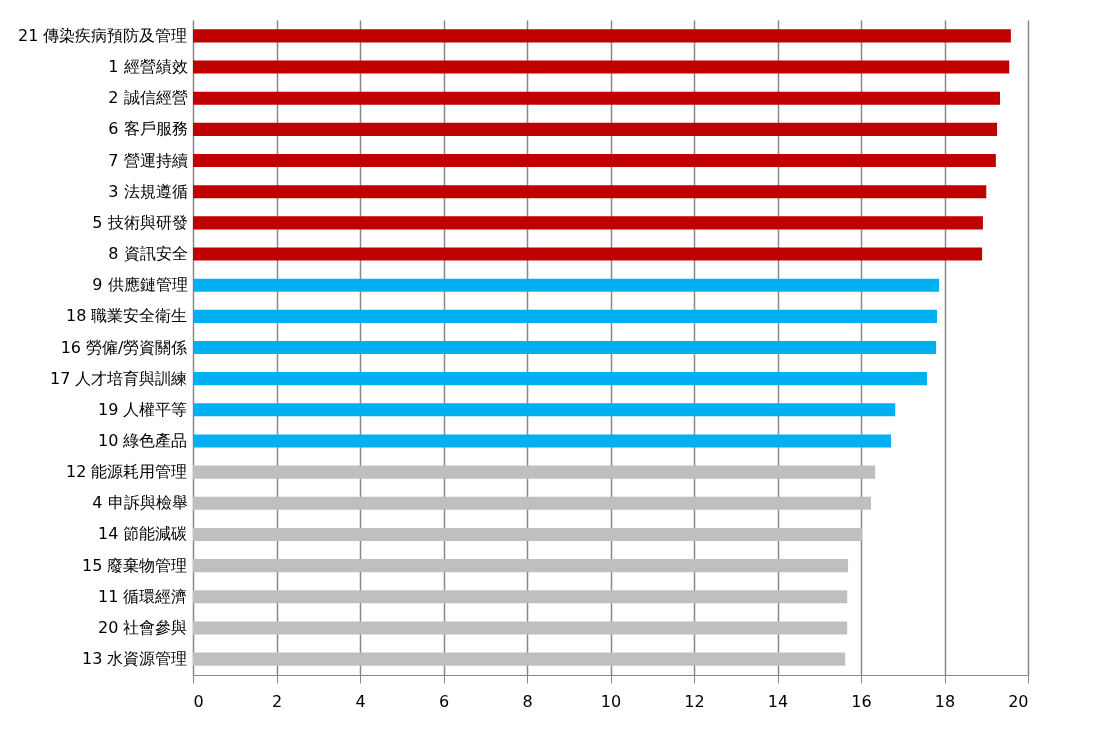  Describe the element at coordinates (694, 701) in the screenshot. I see `x-tick-label: 12` at that location.